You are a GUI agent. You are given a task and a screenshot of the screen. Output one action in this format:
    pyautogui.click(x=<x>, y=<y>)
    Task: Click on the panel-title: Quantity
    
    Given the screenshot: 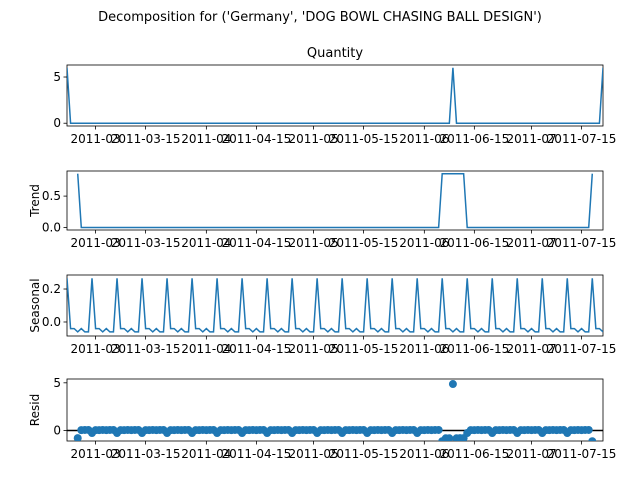 What is the action you would take?
    pyautogui.click(x=335, y=53)
    